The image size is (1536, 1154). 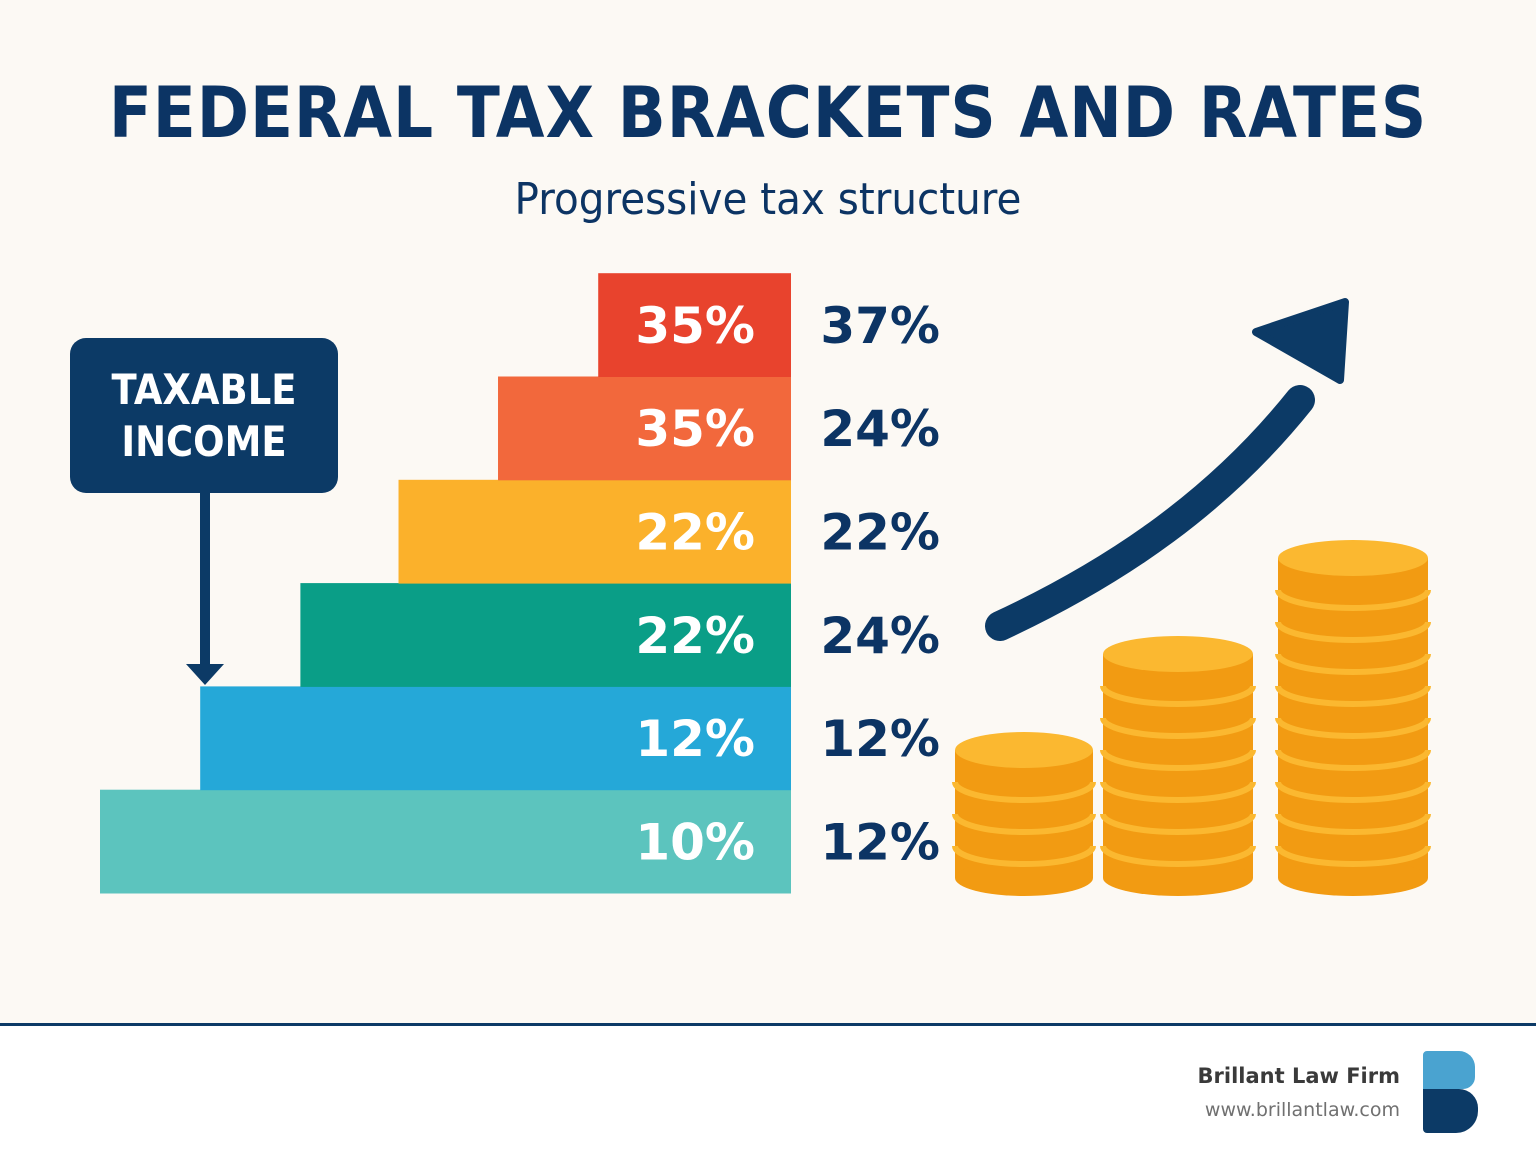 I want to click on side-rate-label: 37%, so click(x=880, y=326).